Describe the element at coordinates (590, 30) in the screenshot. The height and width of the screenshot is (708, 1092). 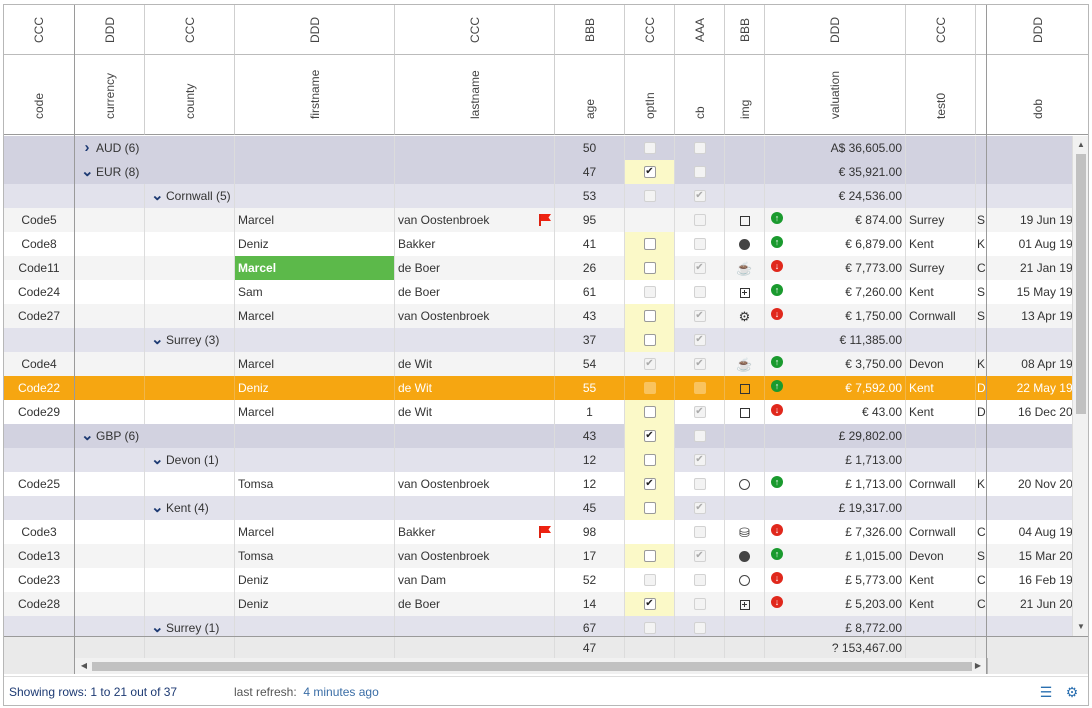
I see `group-header-6: BBB` at that location.